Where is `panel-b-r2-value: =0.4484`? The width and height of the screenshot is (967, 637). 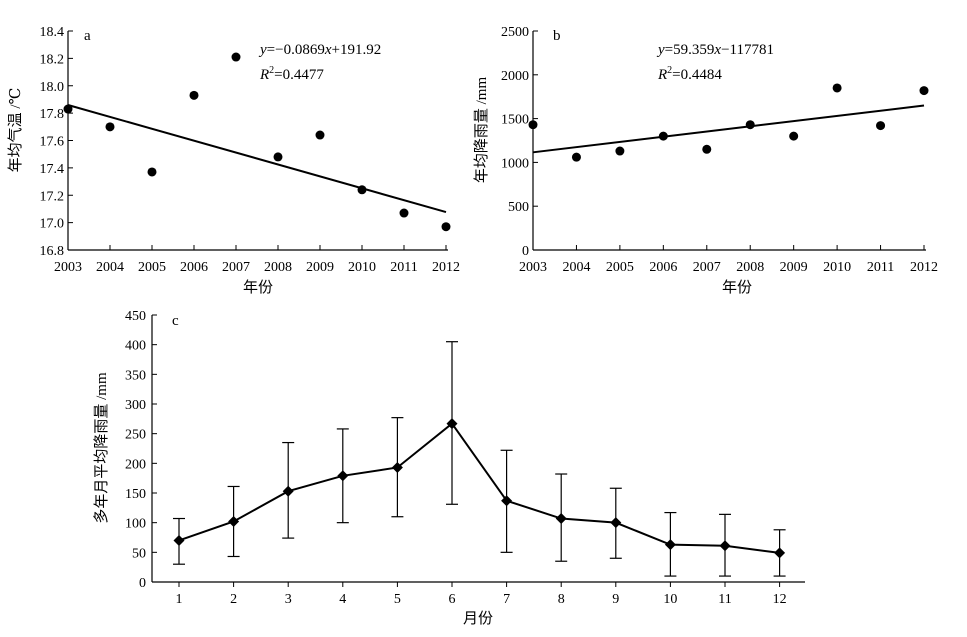 panel-b-r2-value: =0.4484 is located at coordinates (697, 75).